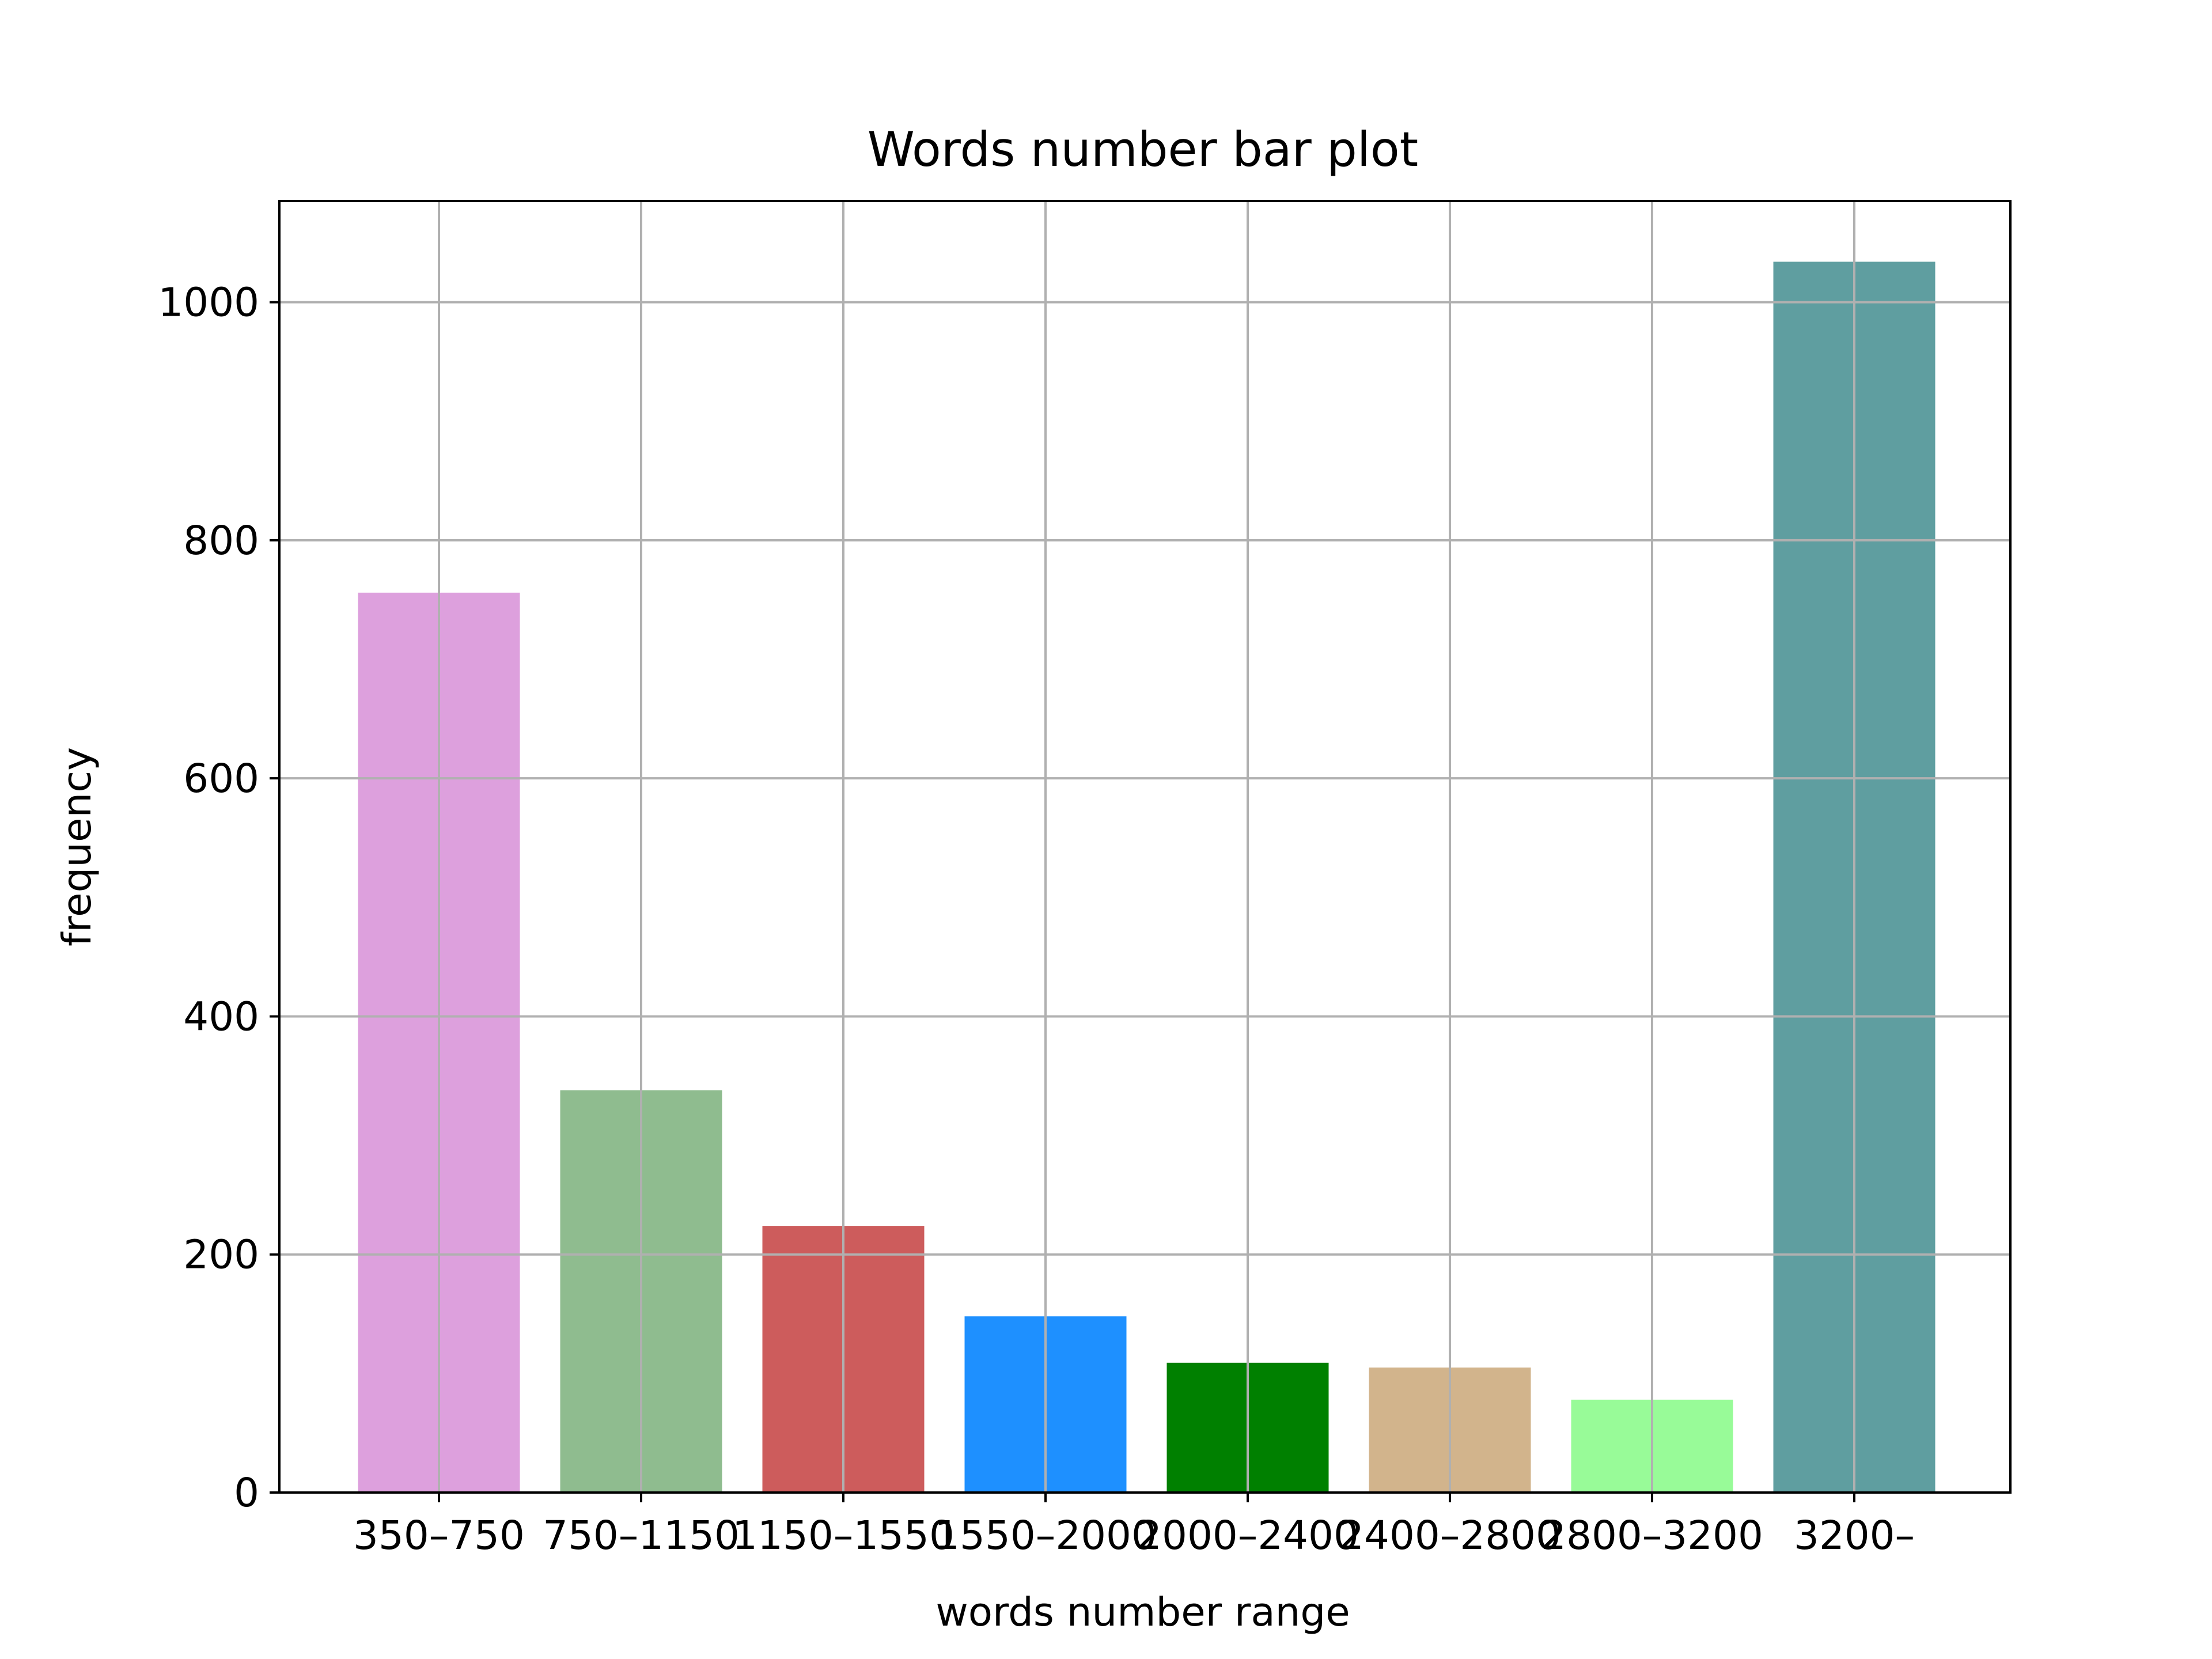  What do you see at coordinates (221, 779) in the screenshot?
I see `y-tick-label: 600` at bounding box center [221, 779].